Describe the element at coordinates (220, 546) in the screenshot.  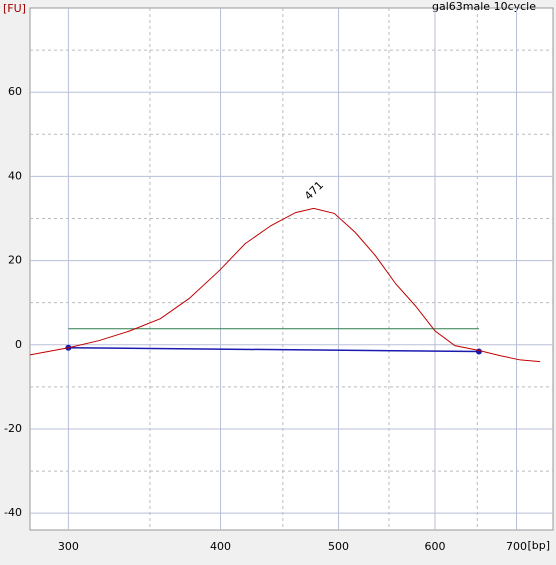
I see `x-tick-label: 400` at that location.